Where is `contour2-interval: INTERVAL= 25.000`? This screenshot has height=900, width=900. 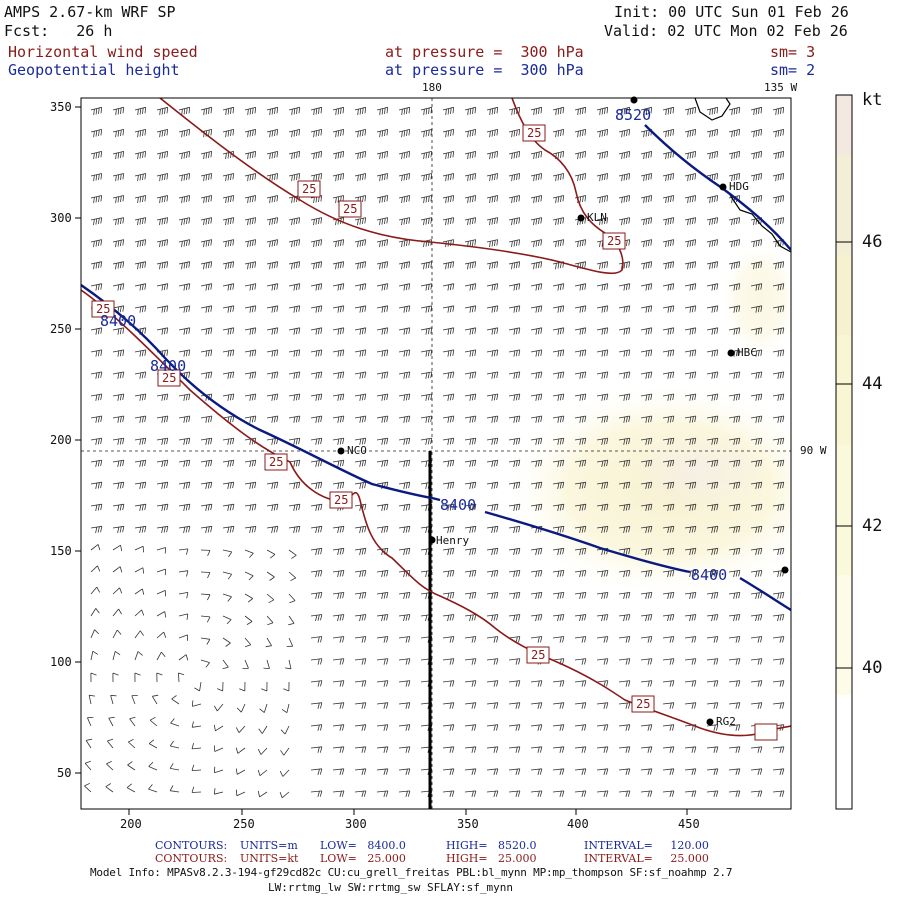
contour2-interval: INTERVAL= 25.000 is located at coordinates (646, 858).